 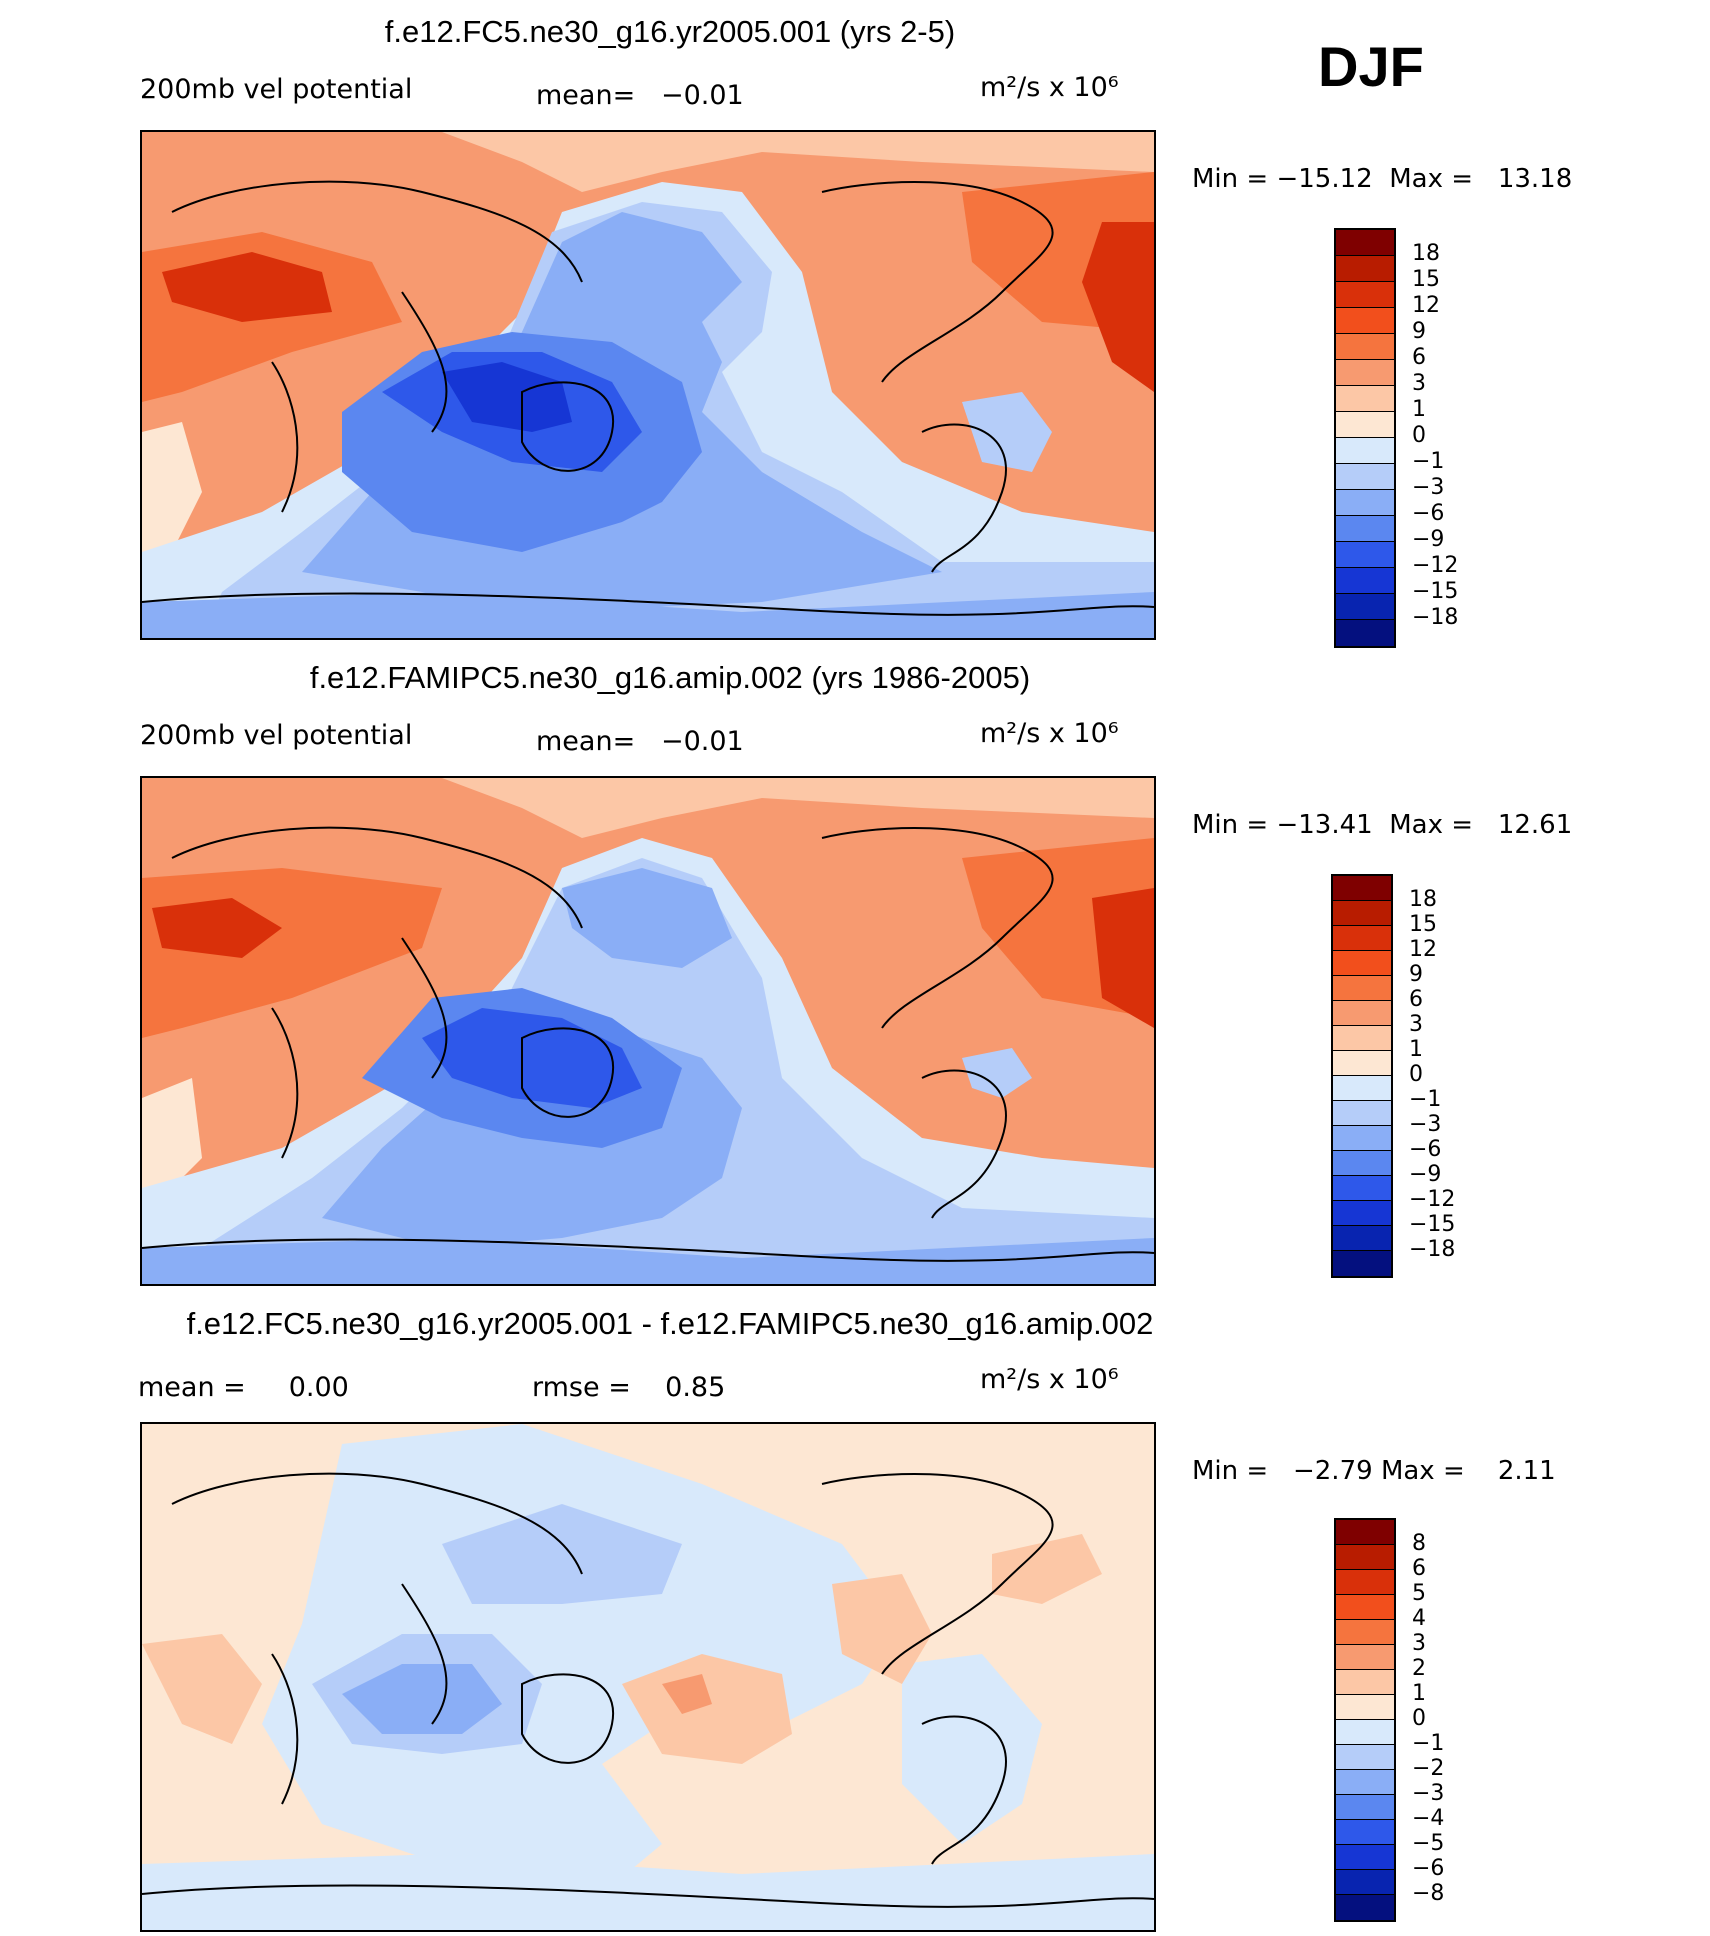 I want to click on panel3-colorbar, so click(x=1365, y=1720).